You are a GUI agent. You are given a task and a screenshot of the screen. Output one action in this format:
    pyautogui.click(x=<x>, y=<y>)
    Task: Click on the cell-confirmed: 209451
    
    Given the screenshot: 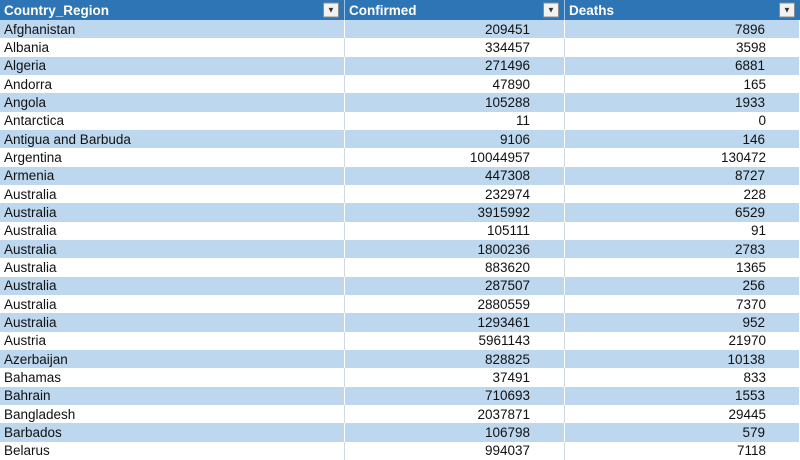 What is the action you would take?
    pyautogui.click(x=455, y=29)
    